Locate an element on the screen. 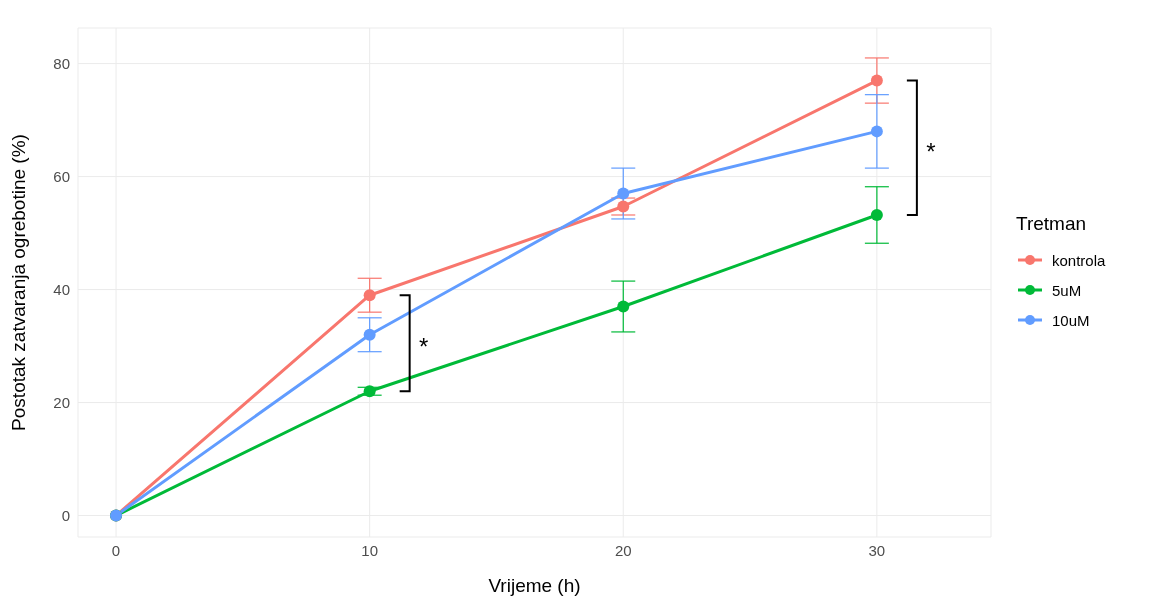 This screenshot has height=610, width=1149. x-tick-label: 20 is located at coordinates (623, 550).